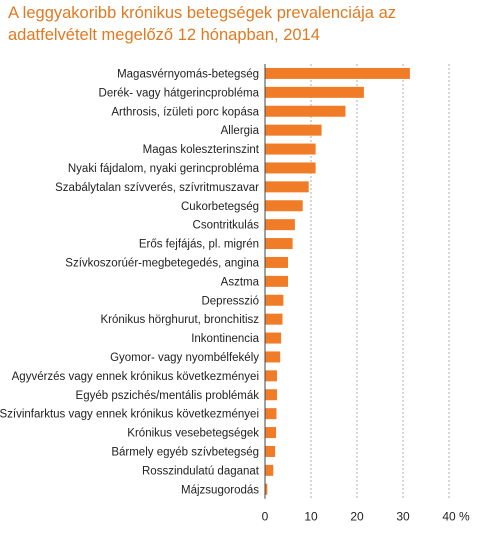  I want to click on category-label: Derék- vagy hátgerincprobléma, so click(179, 93).